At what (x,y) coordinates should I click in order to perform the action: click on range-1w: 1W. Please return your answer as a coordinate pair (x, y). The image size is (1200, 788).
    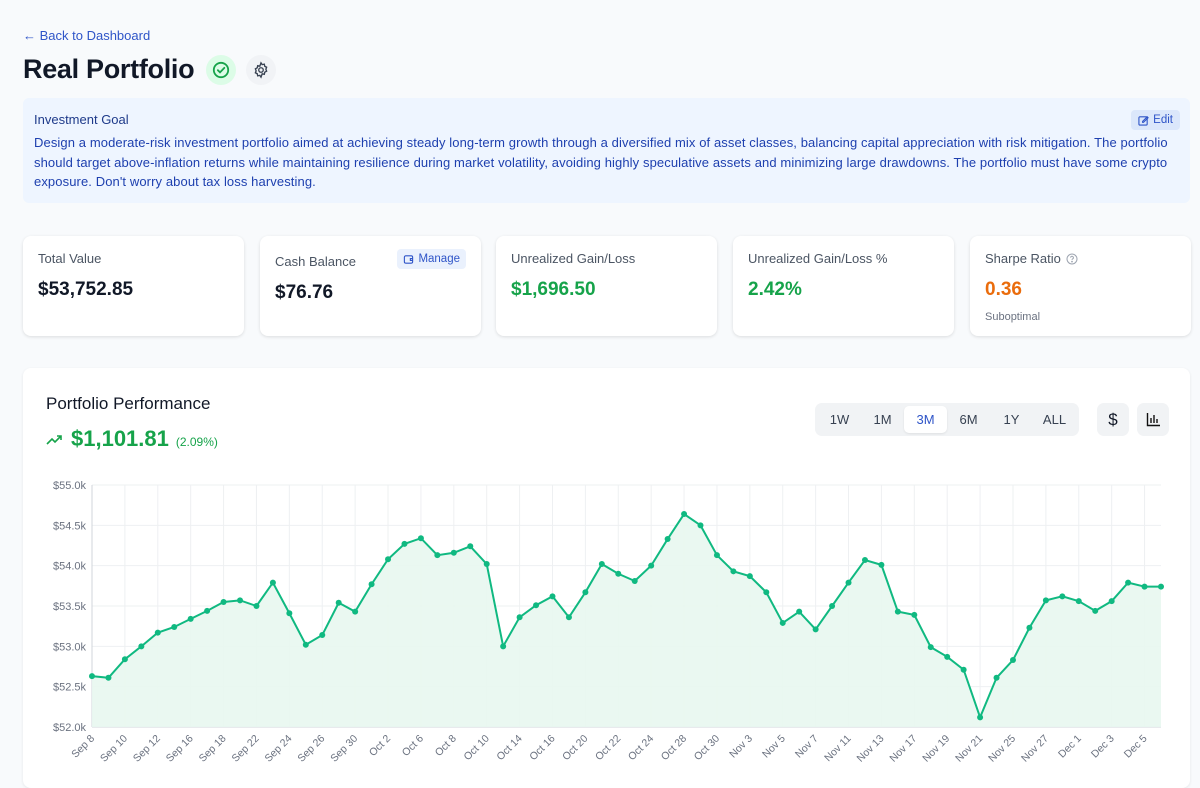
    Looking at the image, I should click on (839, 419).